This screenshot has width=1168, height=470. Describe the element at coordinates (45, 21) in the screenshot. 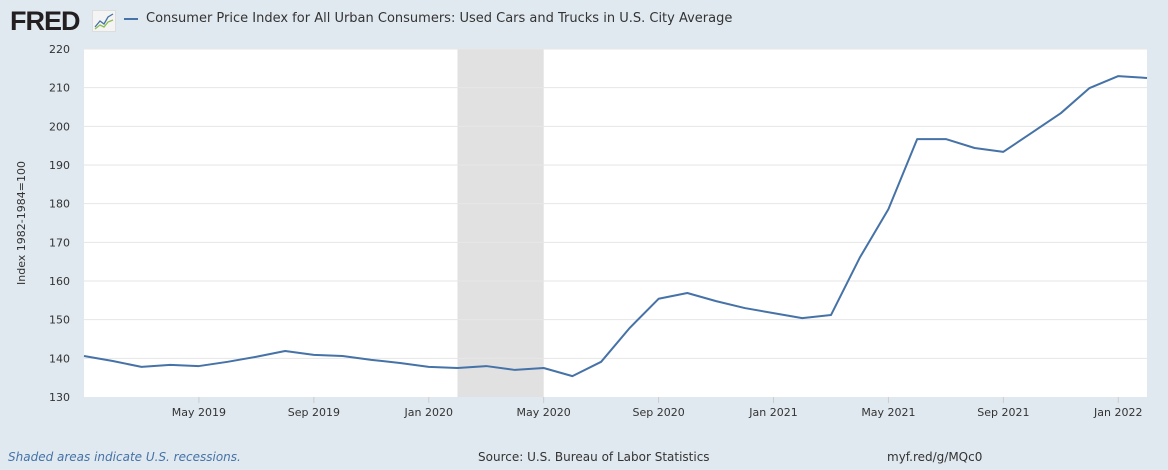

I see `fred-logo: FRED` at that location.